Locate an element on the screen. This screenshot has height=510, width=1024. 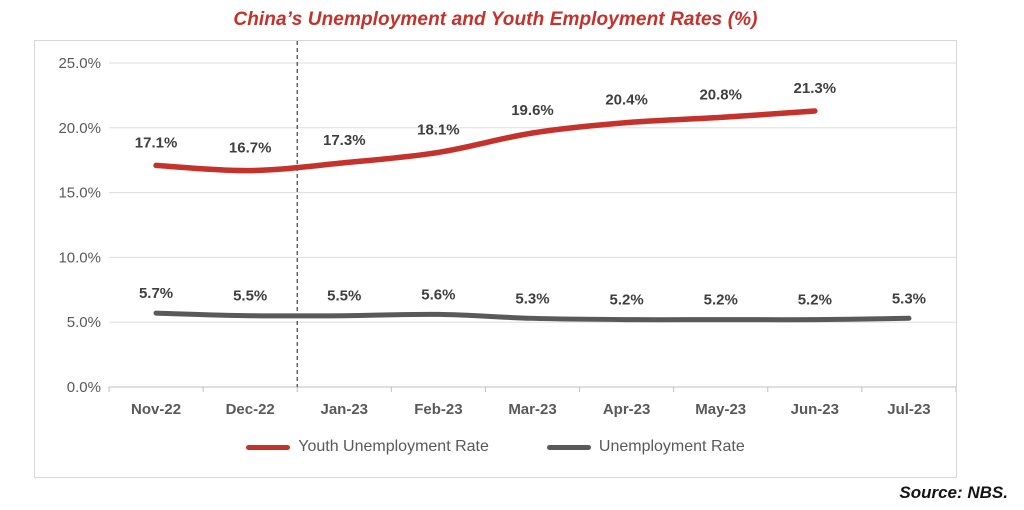
data-label: 19.6% is located at coordinates (532, 110).